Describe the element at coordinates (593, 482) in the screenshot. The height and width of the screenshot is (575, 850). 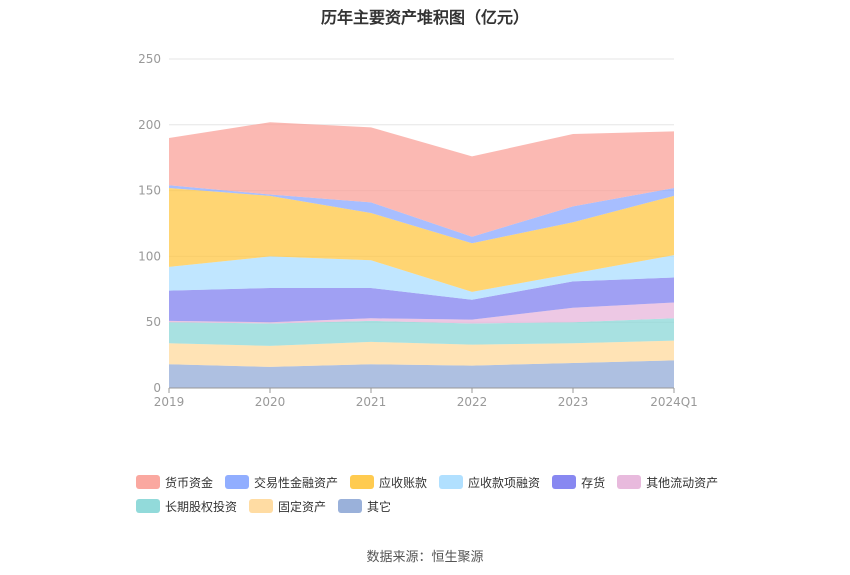
I see `legend-label: 存货` at that location.